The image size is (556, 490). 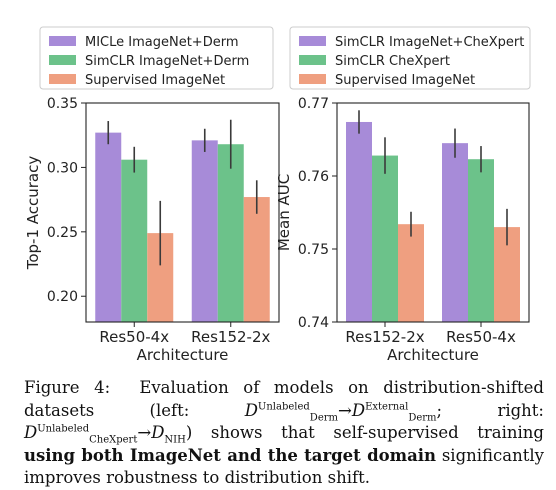 I want to click on legend-label: MICLe ImageNet+Derm, so click(x=162, y=42).